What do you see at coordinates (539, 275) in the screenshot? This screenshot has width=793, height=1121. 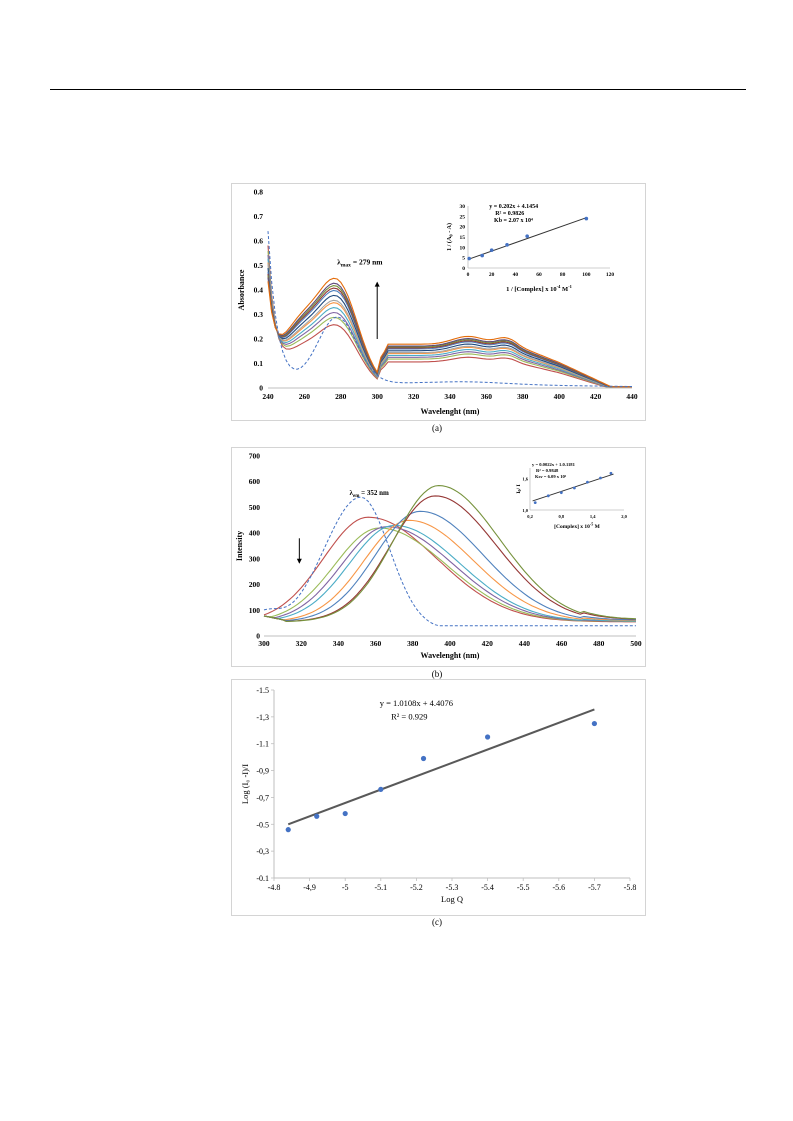 I see `inset-x-tick-label: 60` at bounding box center [539, 275].